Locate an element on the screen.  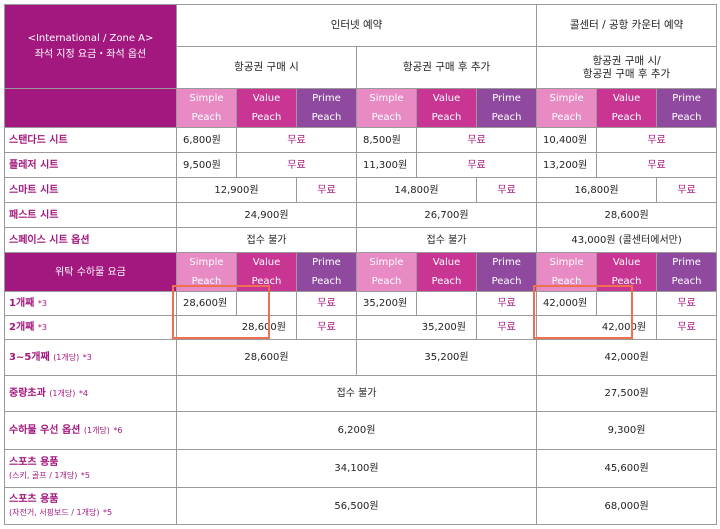
price-cell: 9,500원 is located at coordinates (206, 165).